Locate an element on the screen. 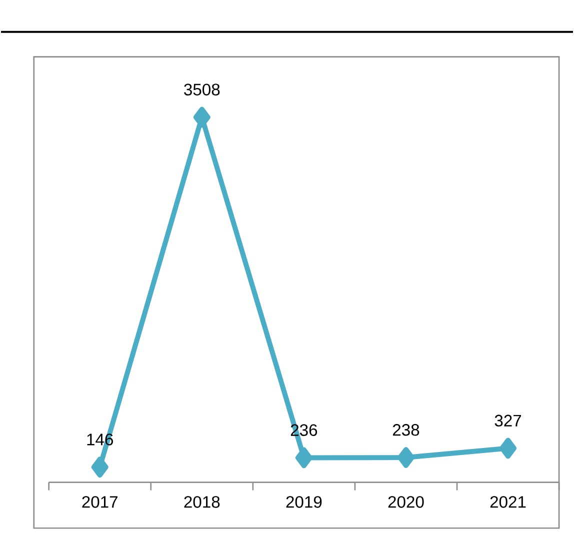  data-label: 3508 is located at coordinates (202, 90).